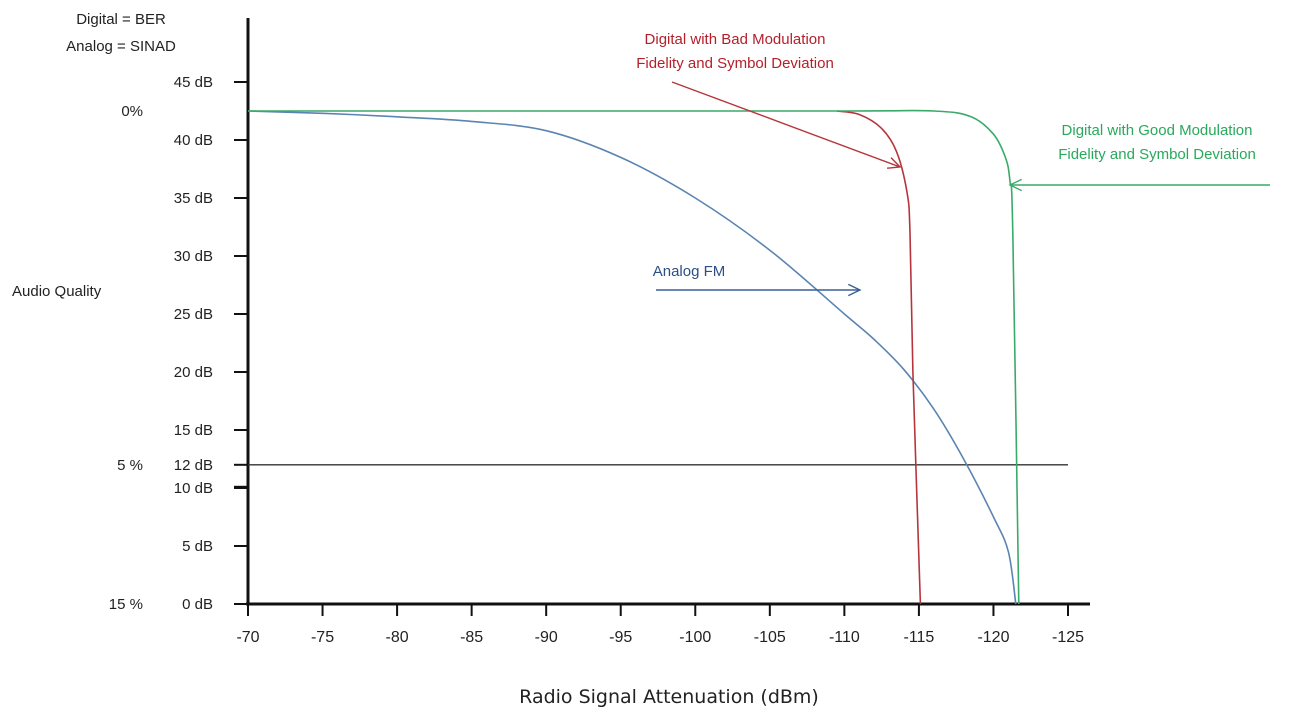 The image size is (1291, 714). I want to click on x-tick-label-100: -100, so click(695, 637).